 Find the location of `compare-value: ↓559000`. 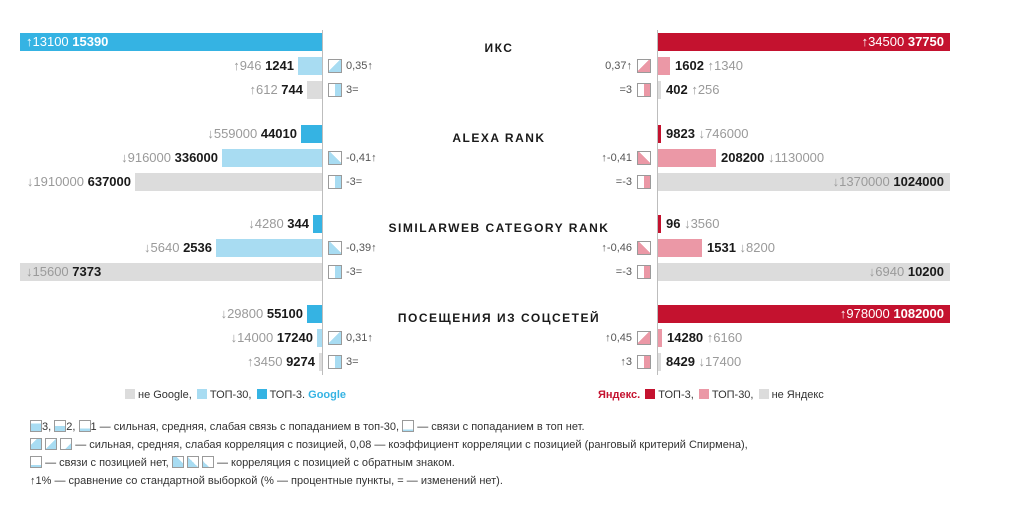

compare-value: ↓559000 is located at coordinates (234, 133).